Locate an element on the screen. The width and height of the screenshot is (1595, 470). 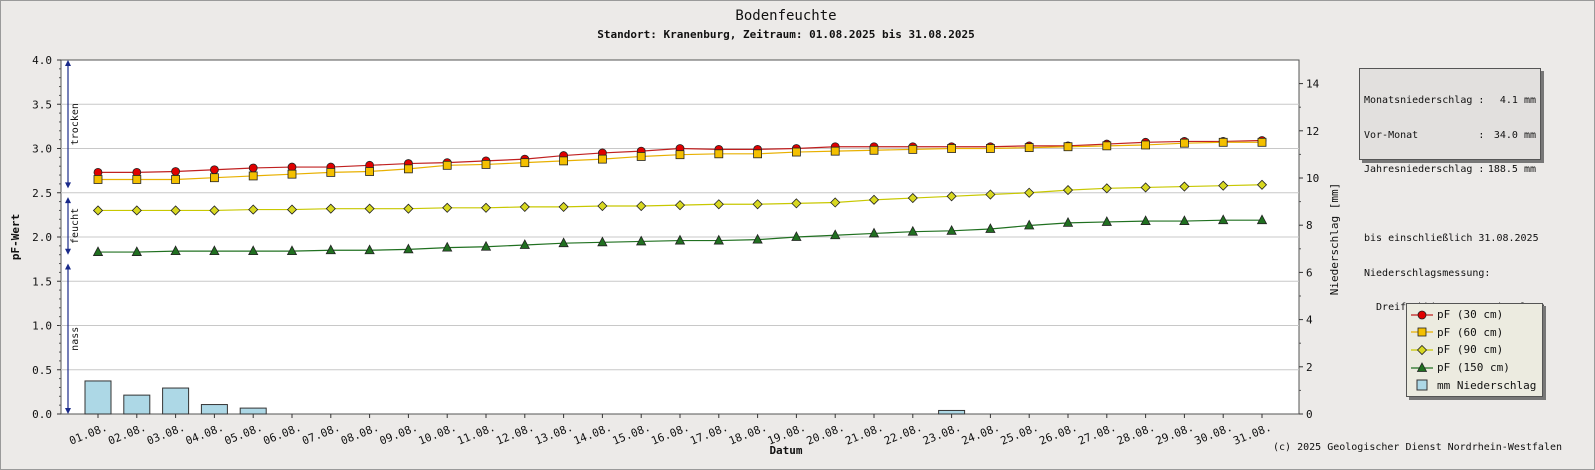
x-tick-label: 07.08. is located at coordinates (321, 434).